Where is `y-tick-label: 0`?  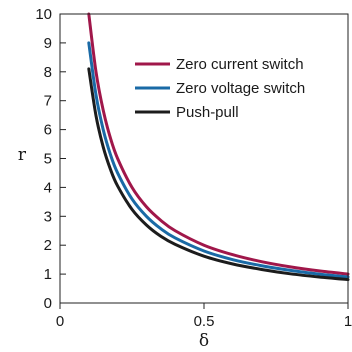
y-tick-label: 0 is located at coordinates (48, 303).